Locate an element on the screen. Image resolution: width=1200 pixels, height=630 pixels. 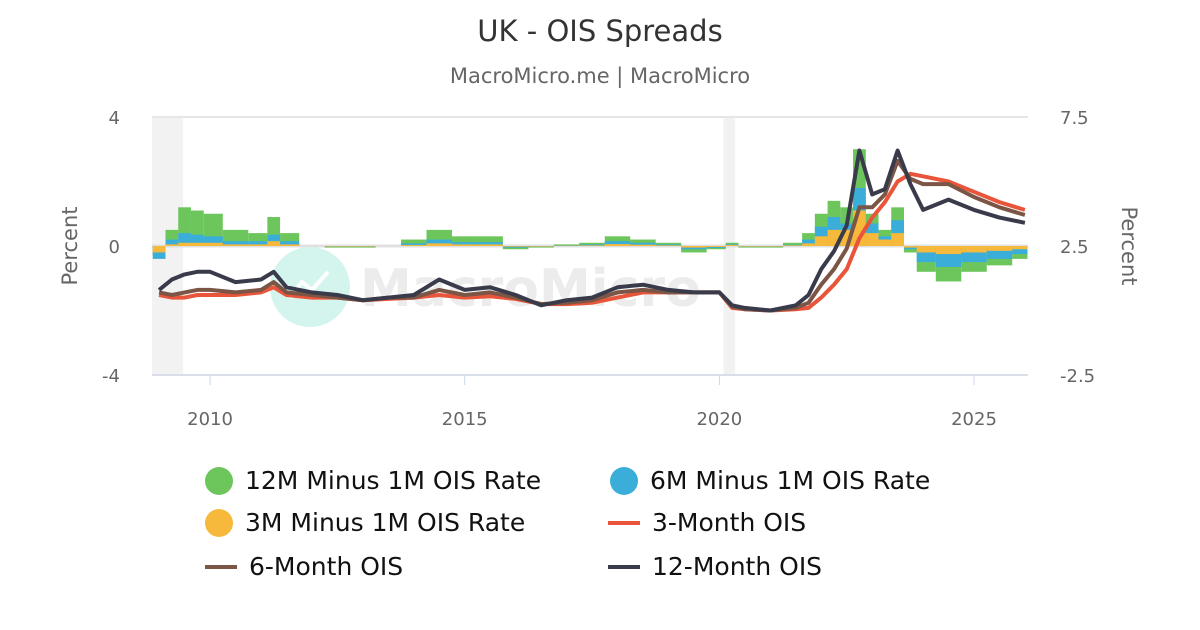
left-tick-label: 4 is located at coordinates (114, 118).